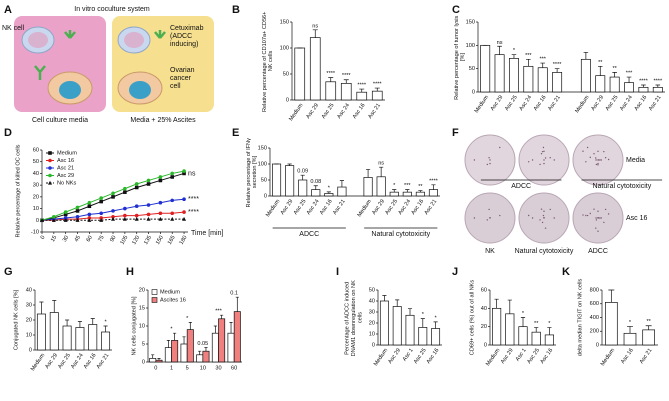 The image size is (669, 401). What do you see at coordinates (171, 368) in the screenshot?
I see `x-tick-label: 1` at bounding box center [171, 368].